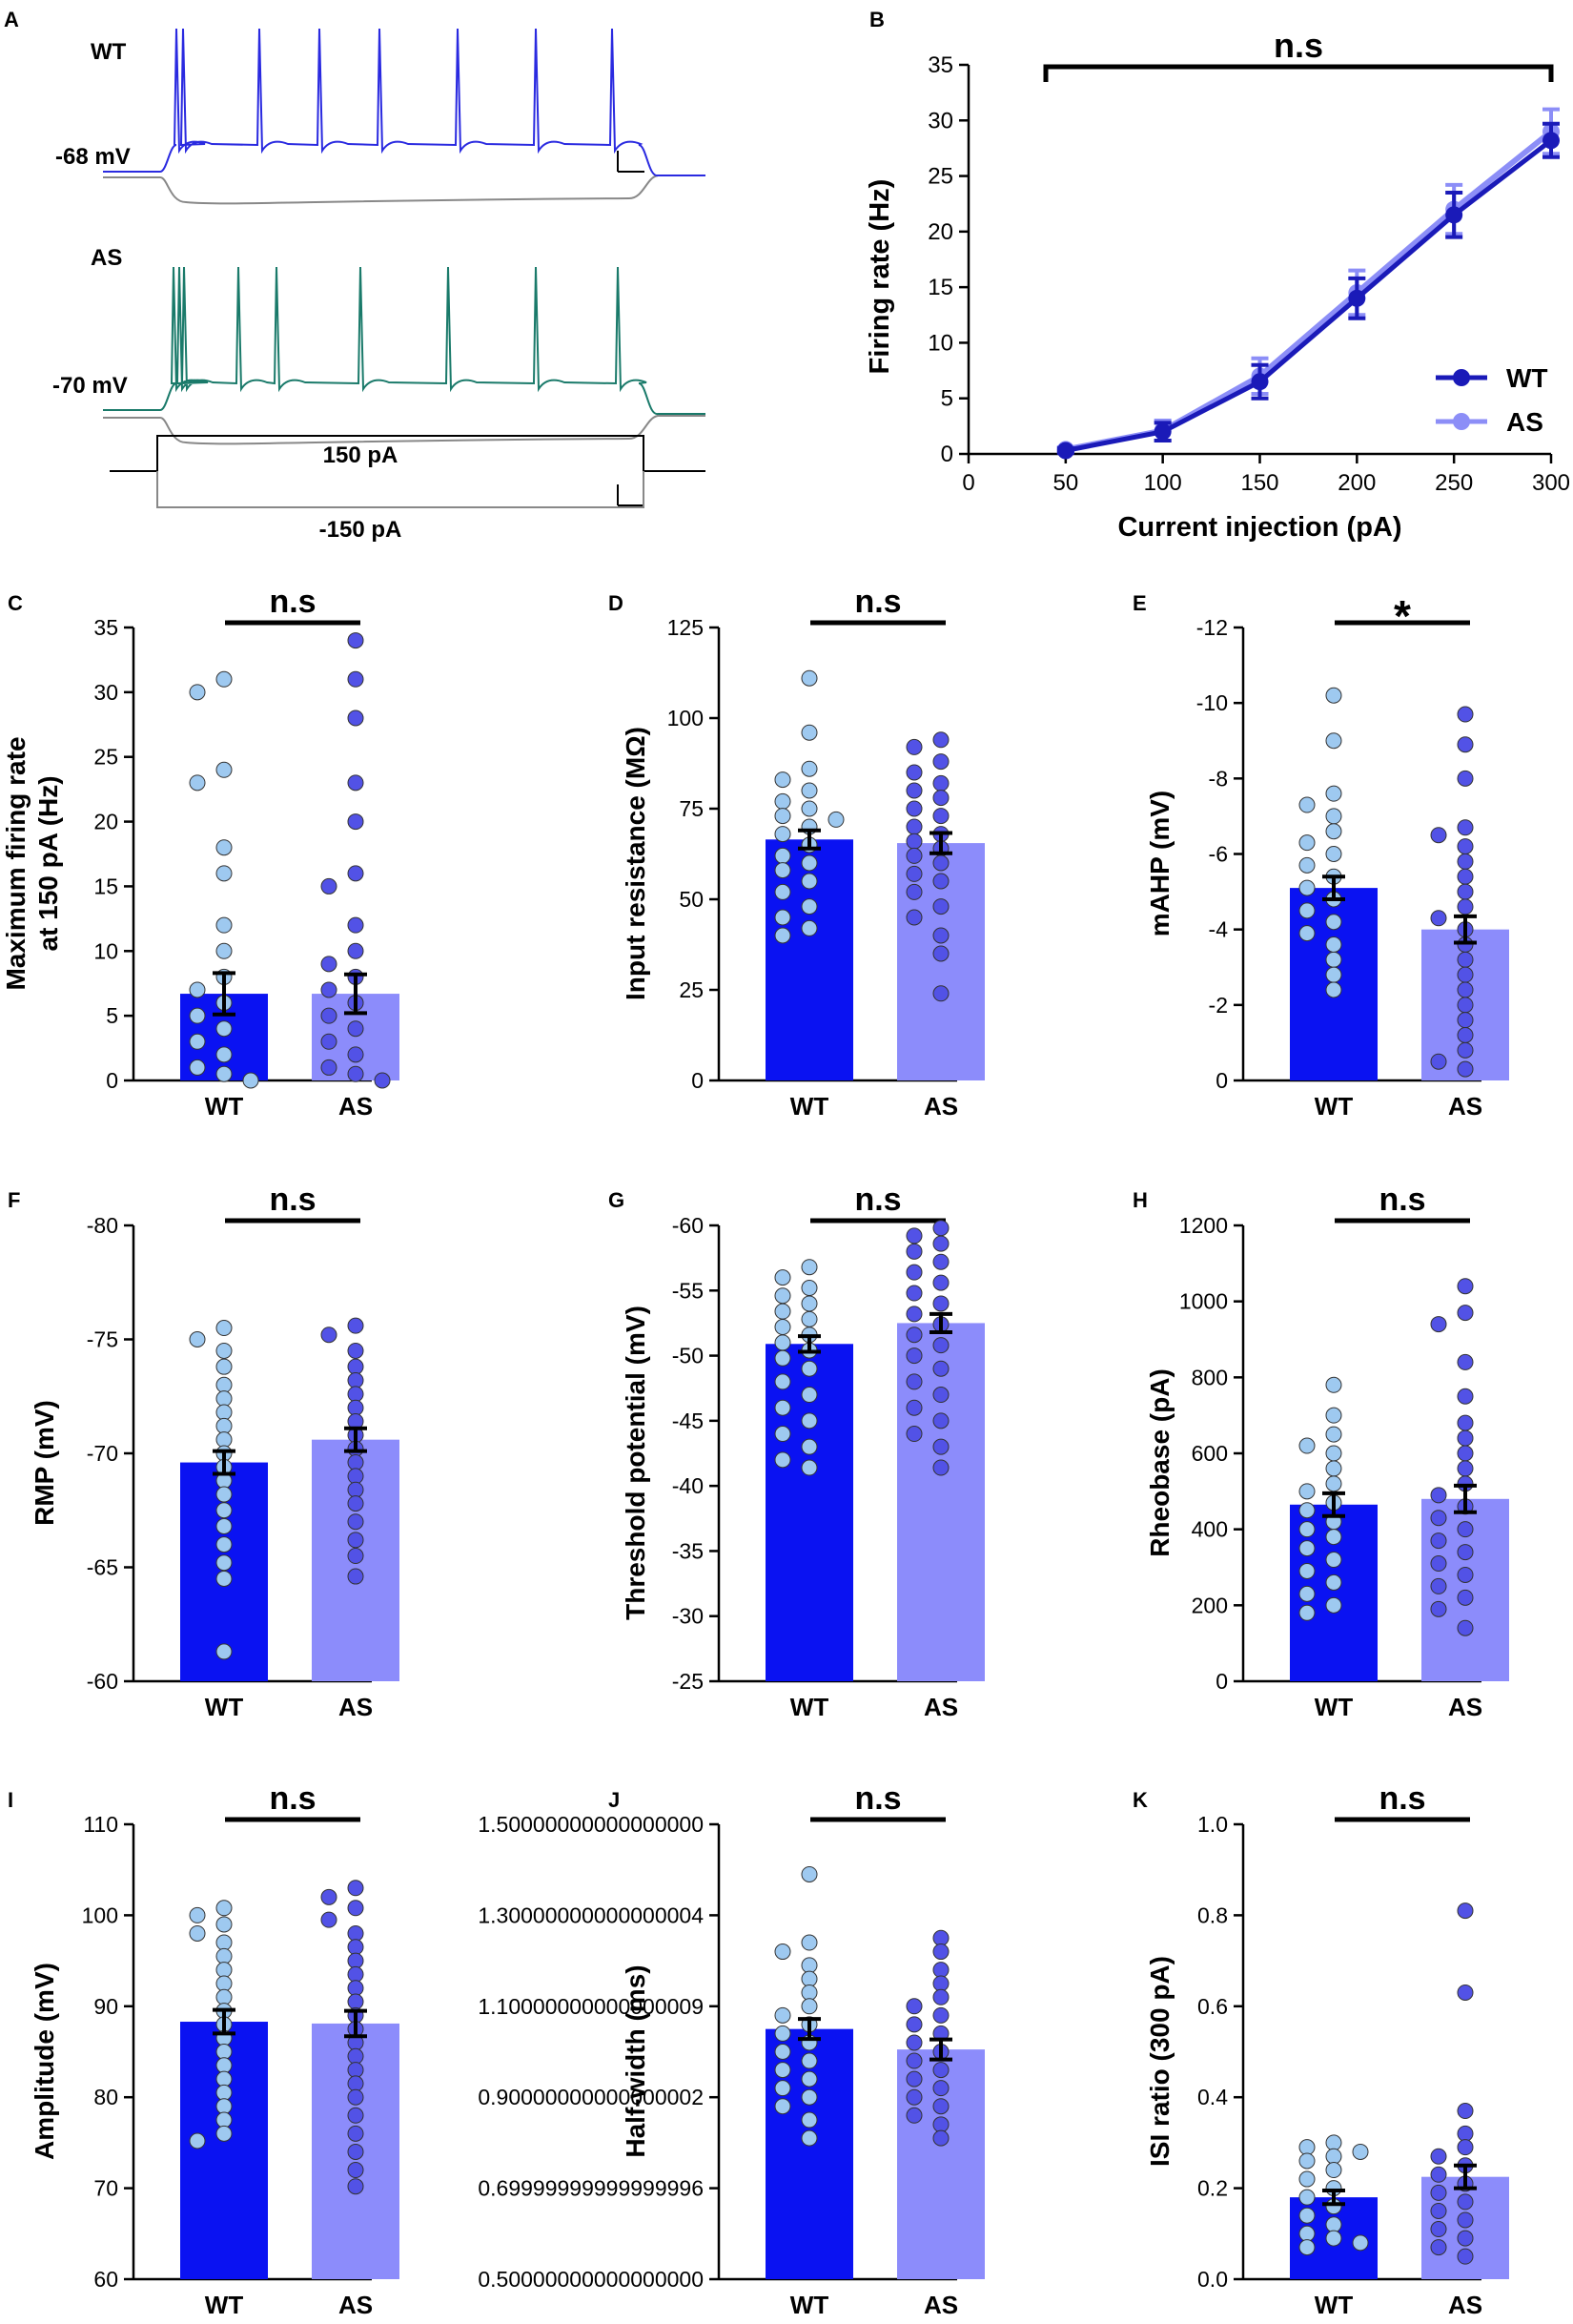  What do you see at coordinates (105, 822) in the screenshot?
I see `c-y-tick-label: 20` at bounding box center [105, 822].